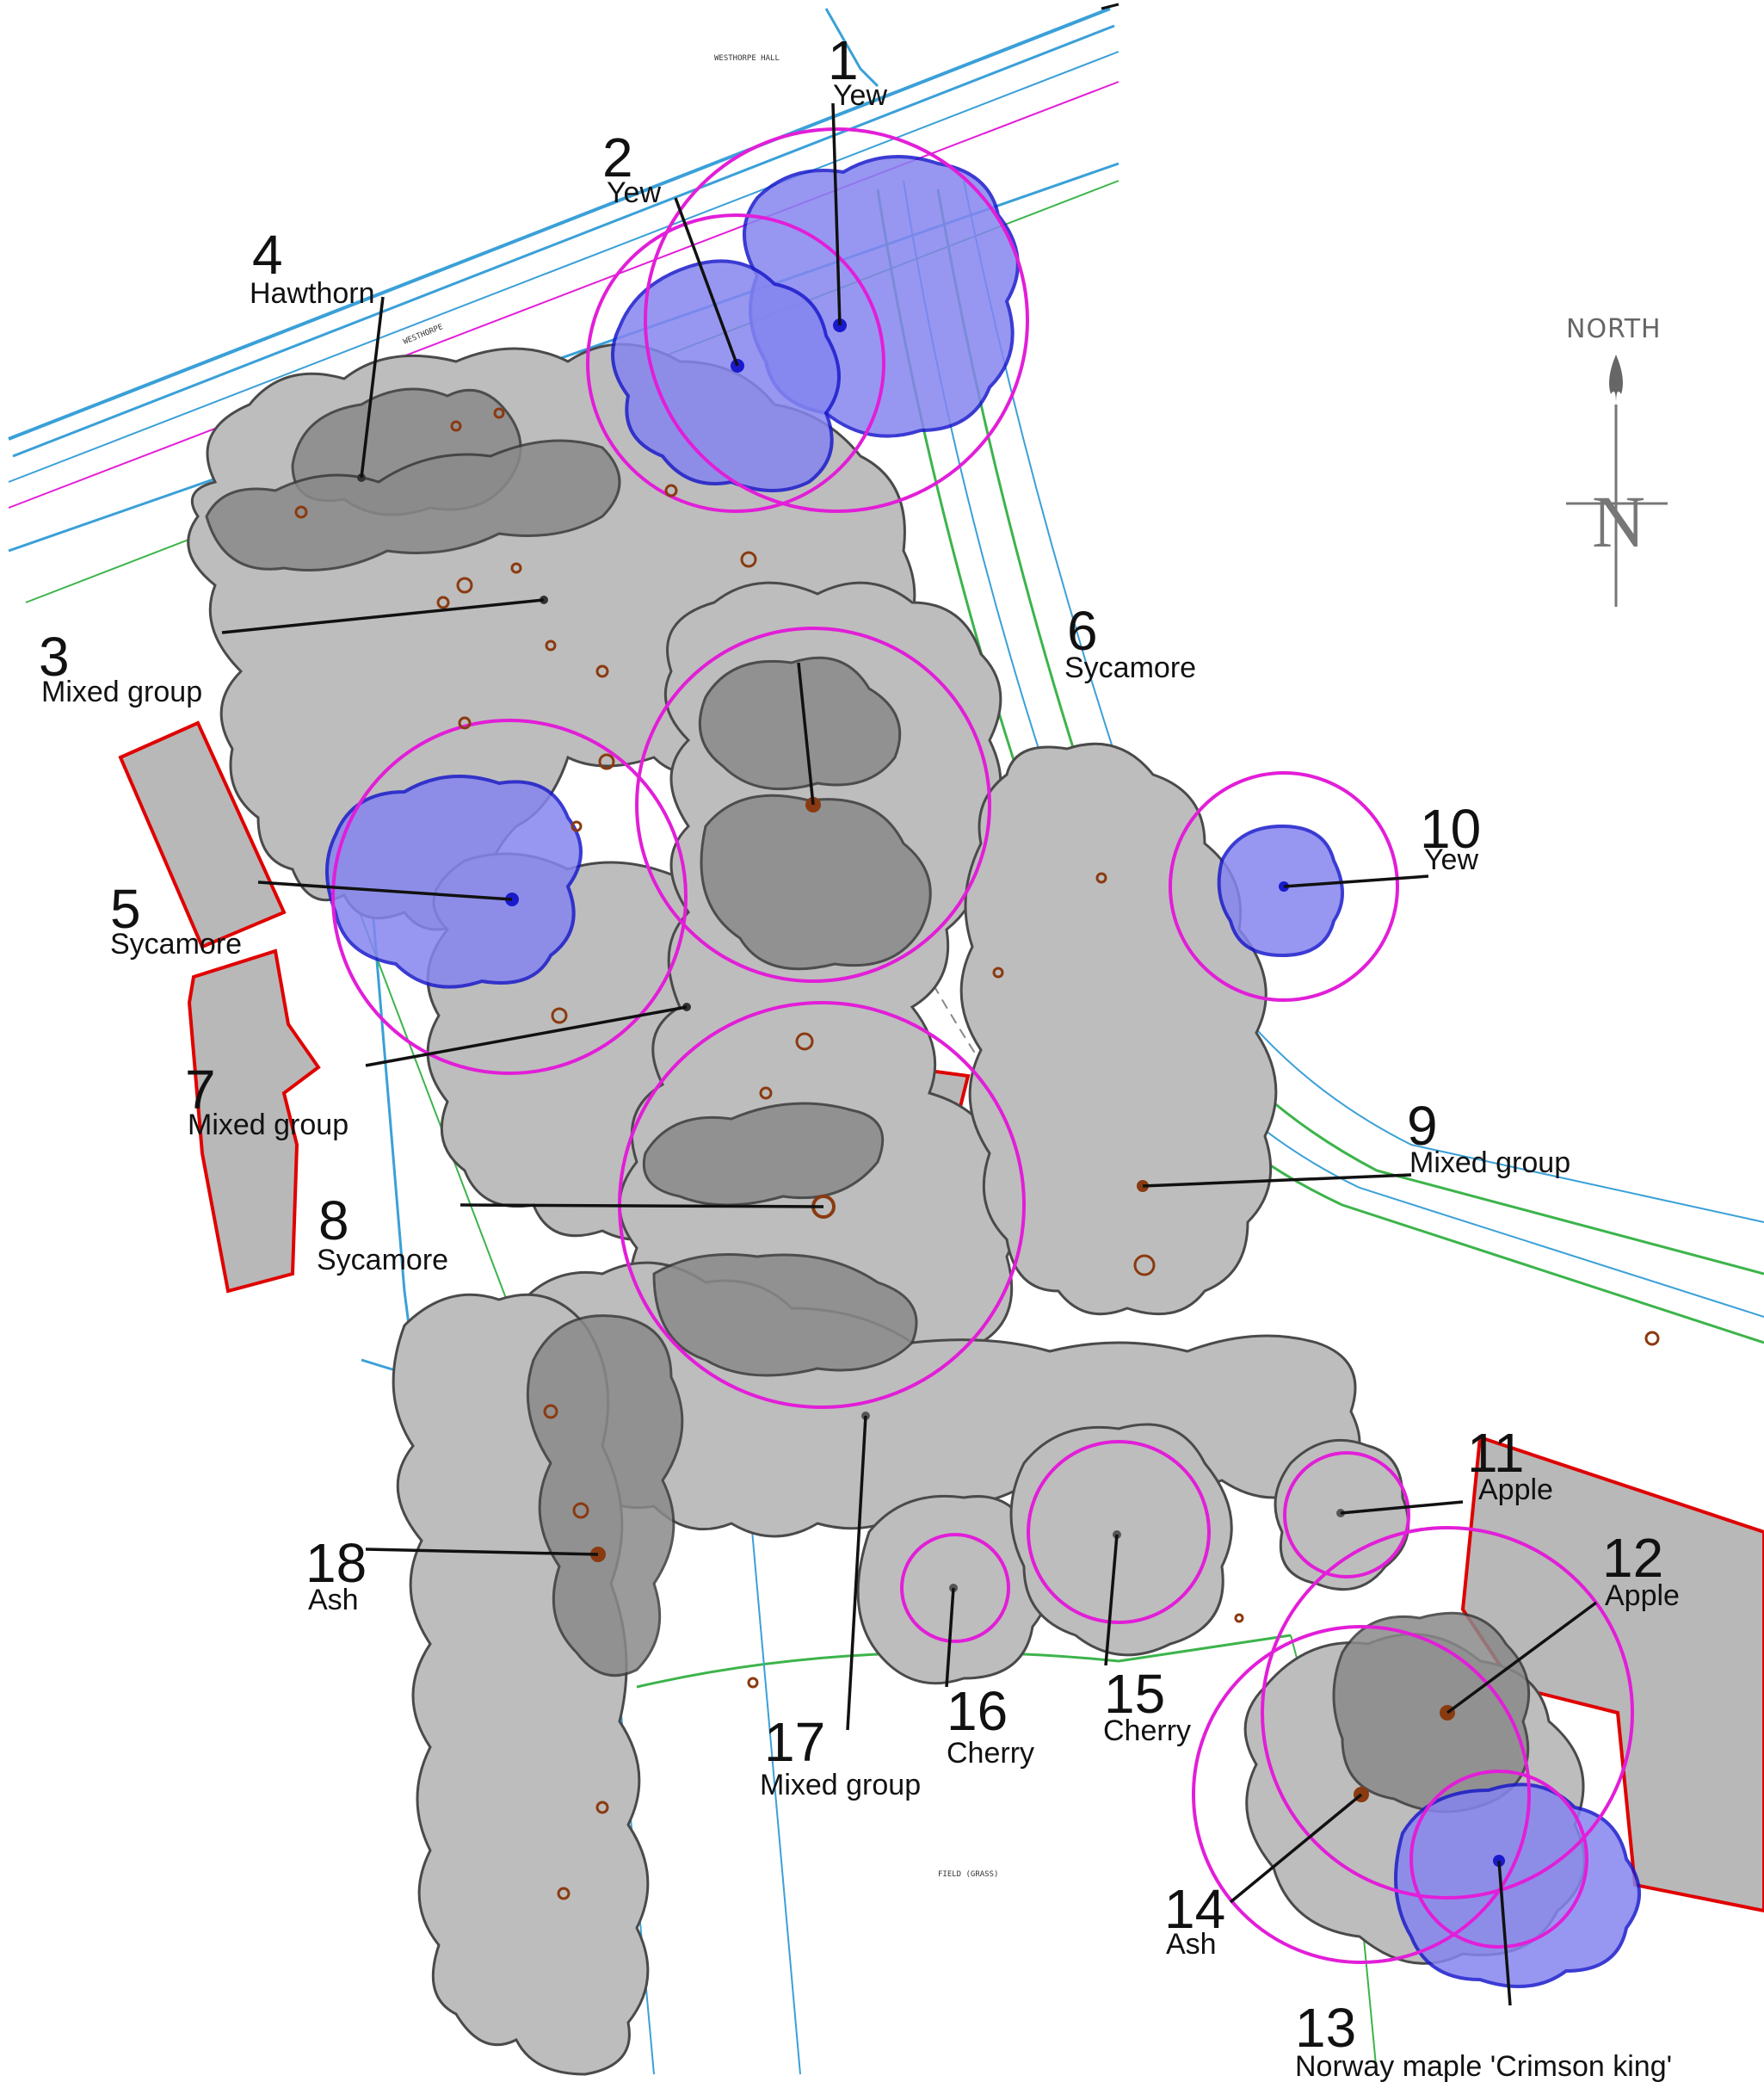  I want to click on building-southwest, so click(254, 1121).